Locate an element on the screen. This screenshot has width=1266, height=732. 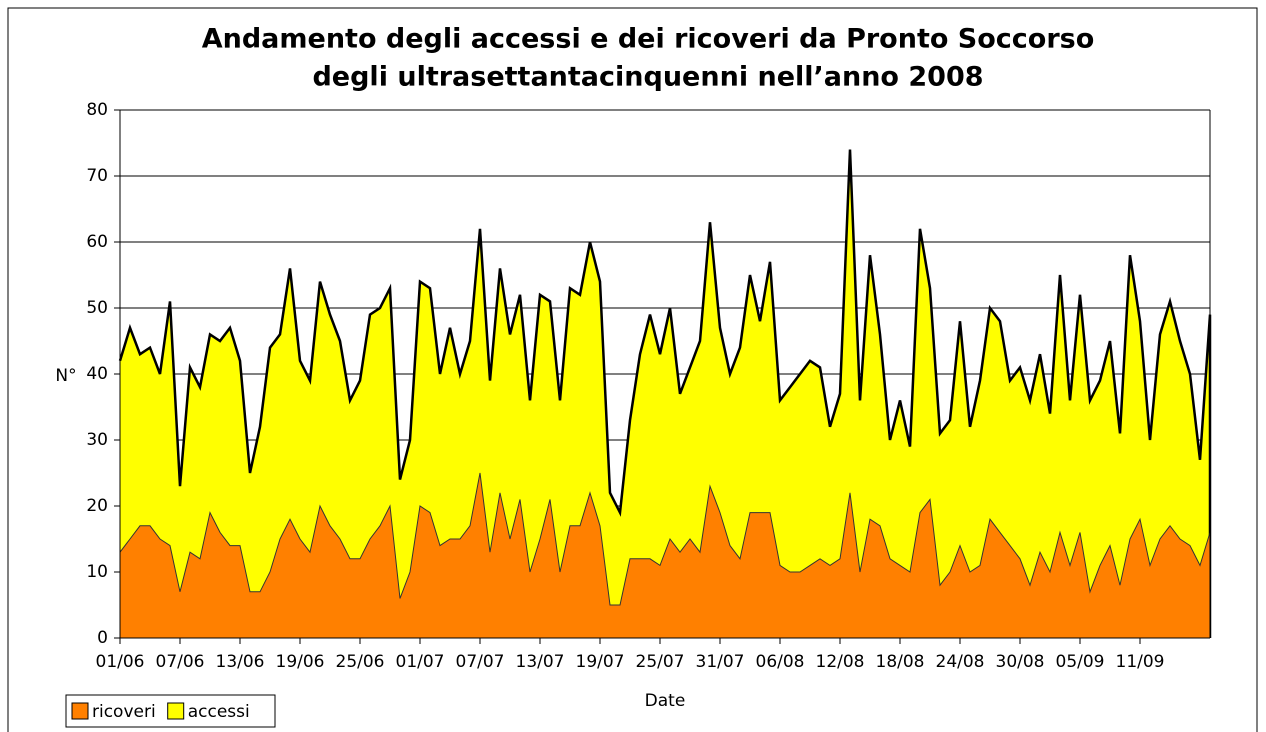
y-tick-label: 80 is located at coordinates (97, 110).